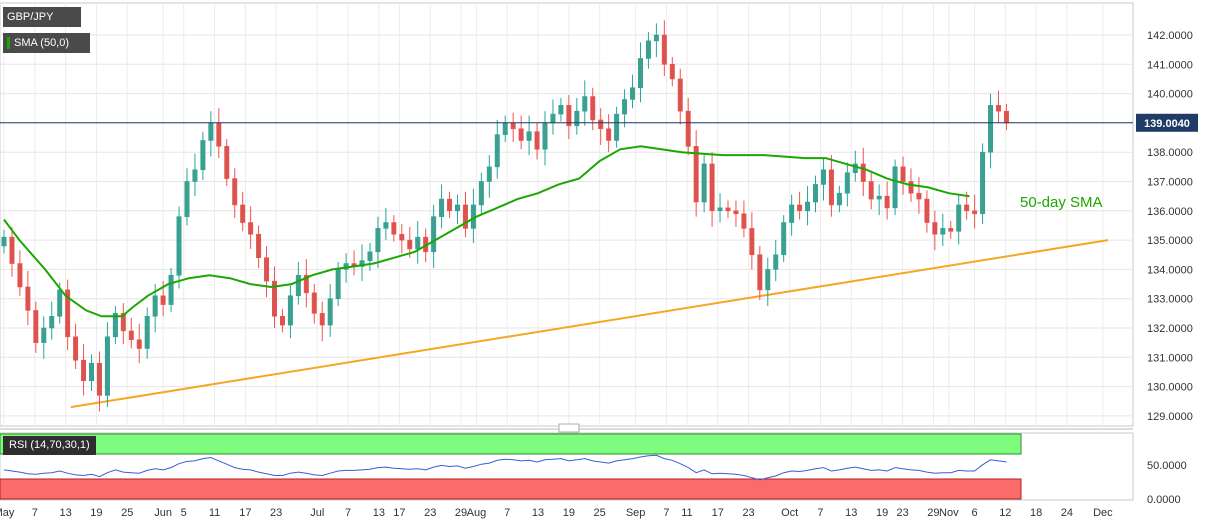 This screenshot has height=526, width=1207. I want to click on symbol-legend: GBP/JPY, so click(42, 17).